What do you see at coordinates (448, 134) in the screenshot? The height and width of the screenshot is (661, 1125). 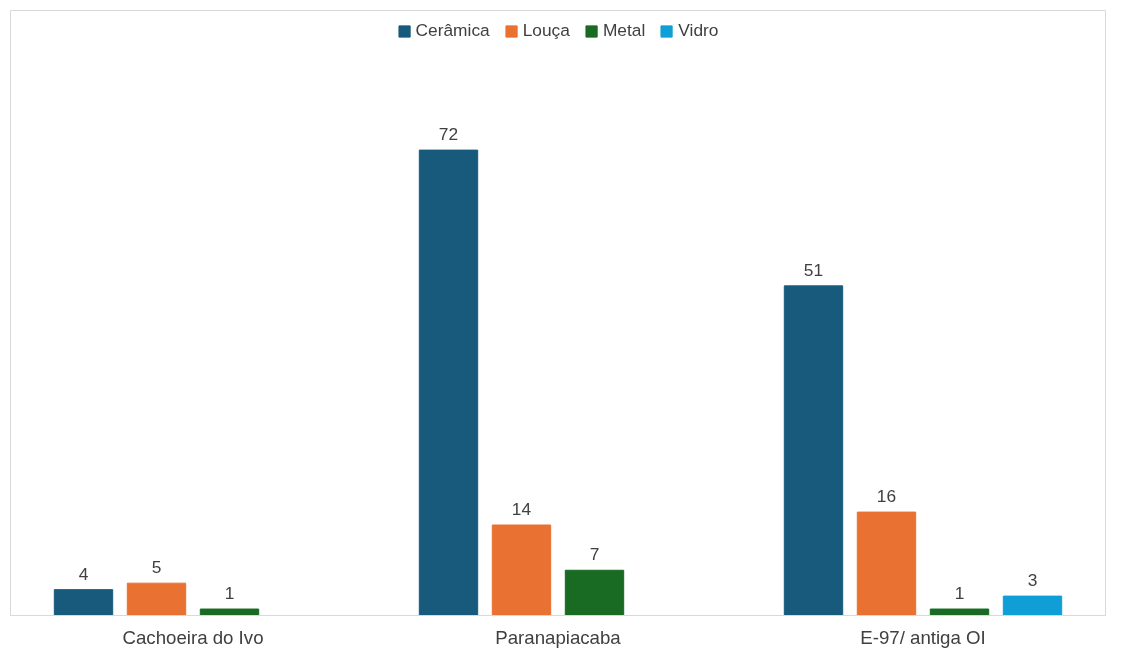 I see `data-label: 72` at bounding box center [448, 134].